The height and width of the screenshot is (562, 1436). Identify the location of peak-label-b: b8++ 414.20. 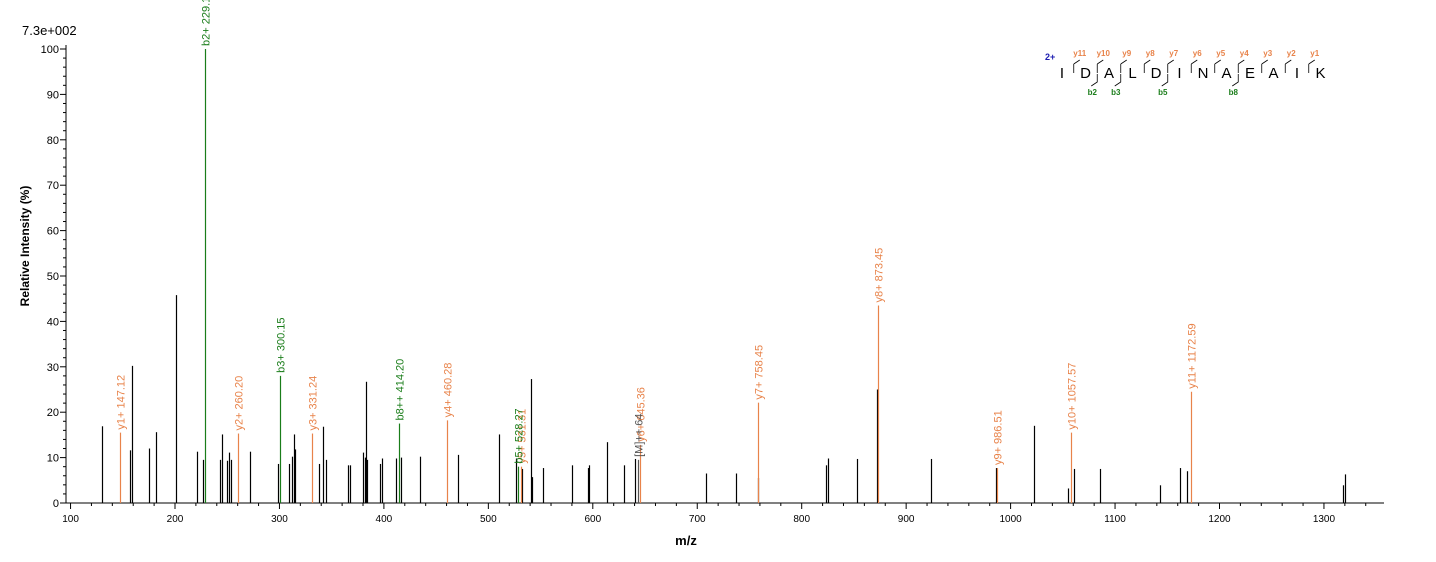
(401, 390).